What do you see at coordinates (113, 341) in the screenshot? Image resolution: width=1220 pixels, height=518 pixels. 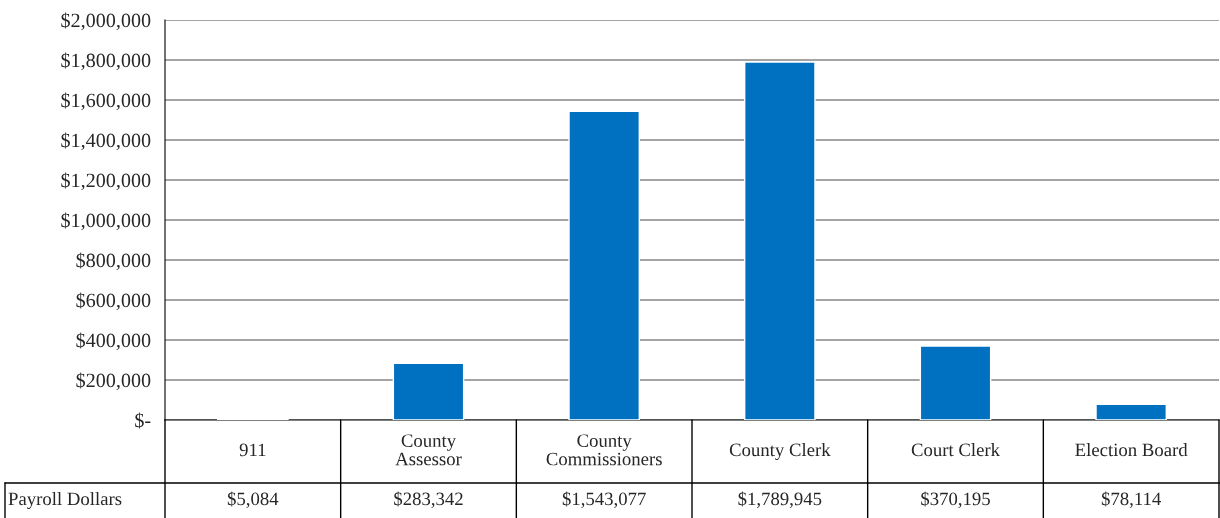 I see `y-tick-label: $400,000` at bounding box center [113, 341].